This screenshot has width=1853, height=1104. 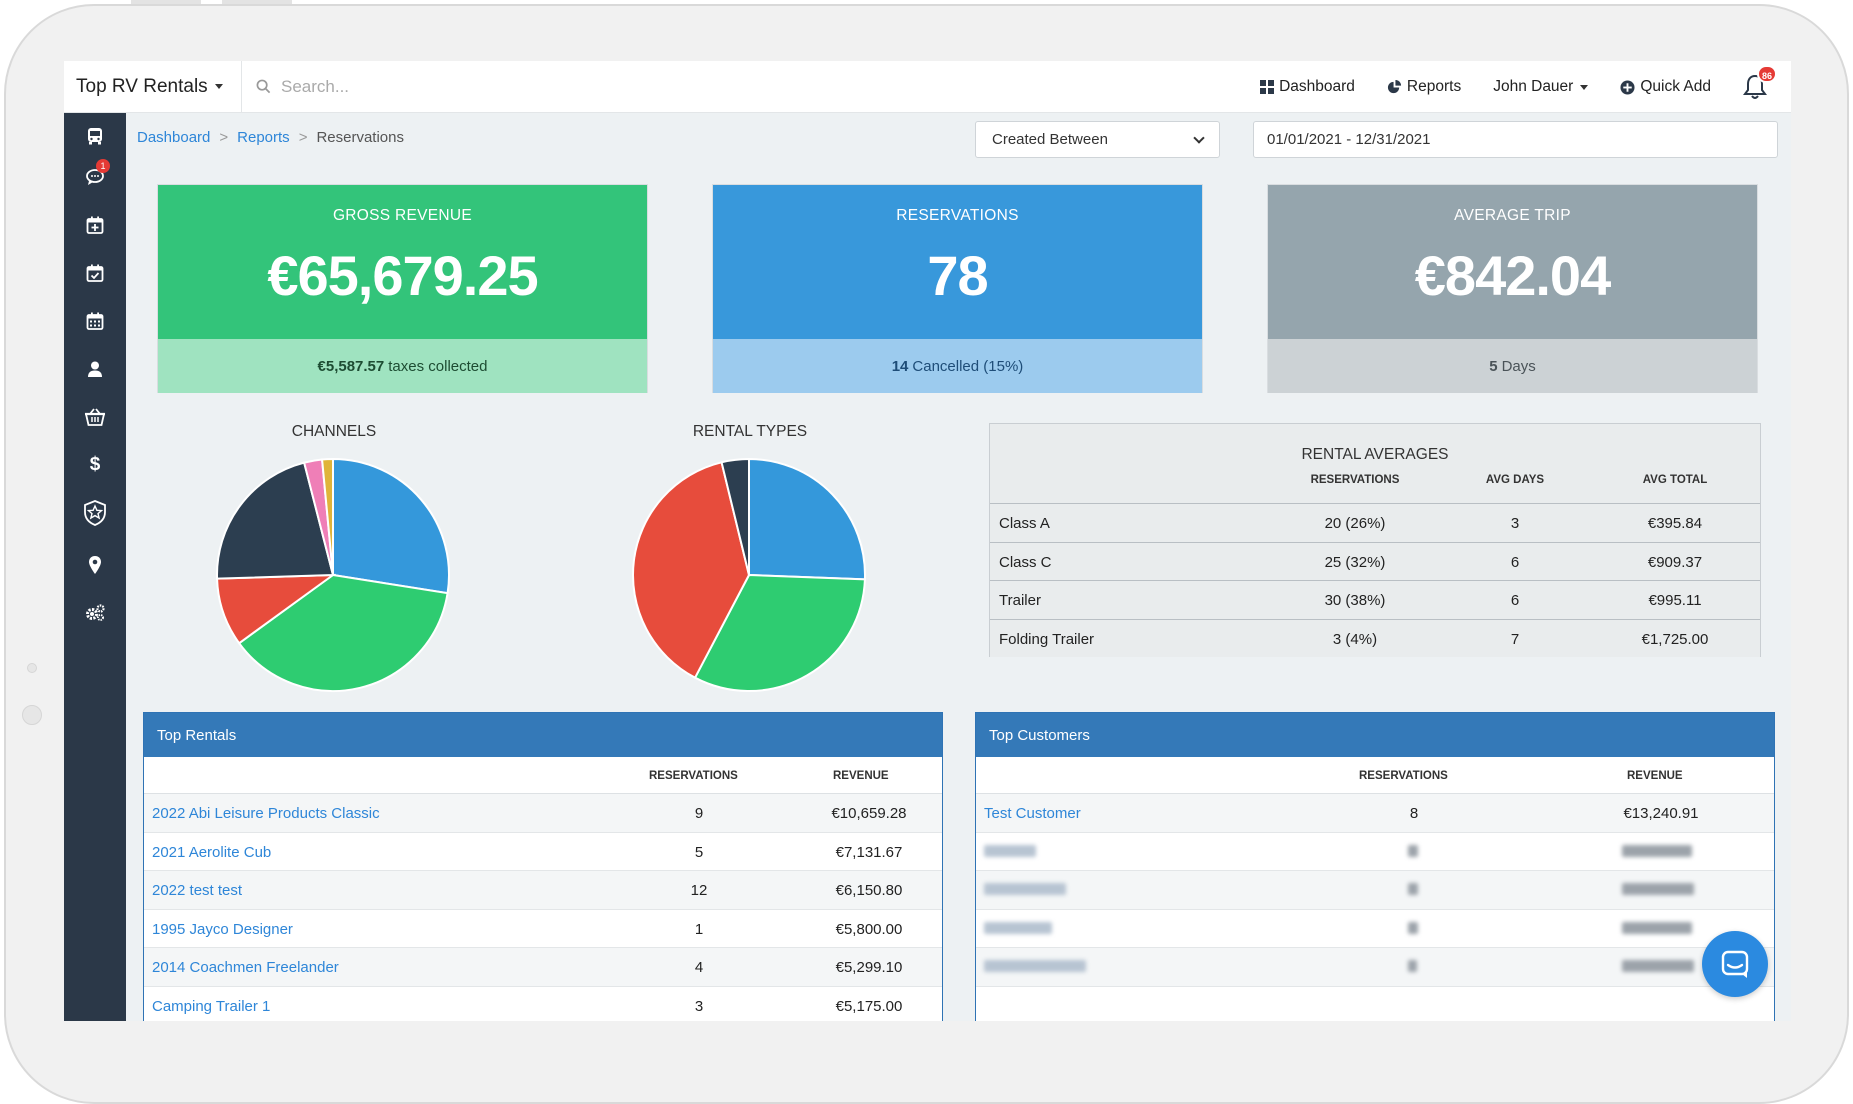 I want to click on sidebar-item-payments: $, so click(x=95, y=465).